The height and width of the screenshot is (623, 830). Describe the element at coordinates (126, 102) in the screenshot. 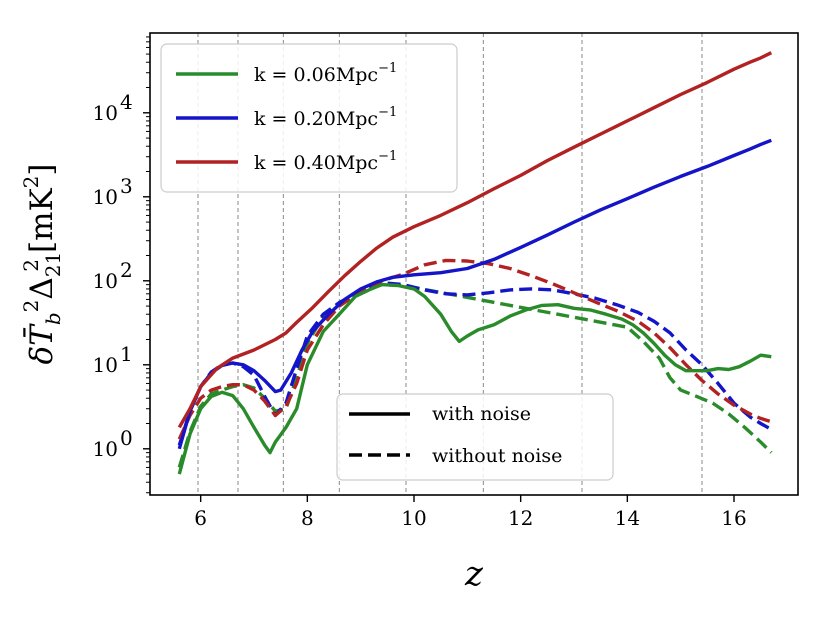

I see `y-tick-exp-4: 4` at that location.